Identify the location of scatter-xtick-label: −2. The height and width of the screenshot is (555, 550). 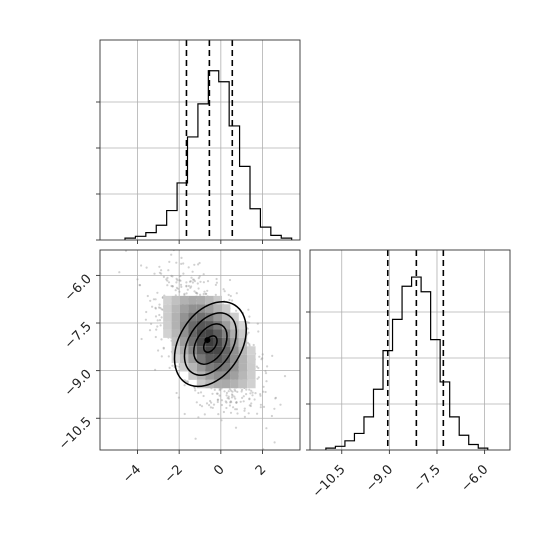
(174, 474).